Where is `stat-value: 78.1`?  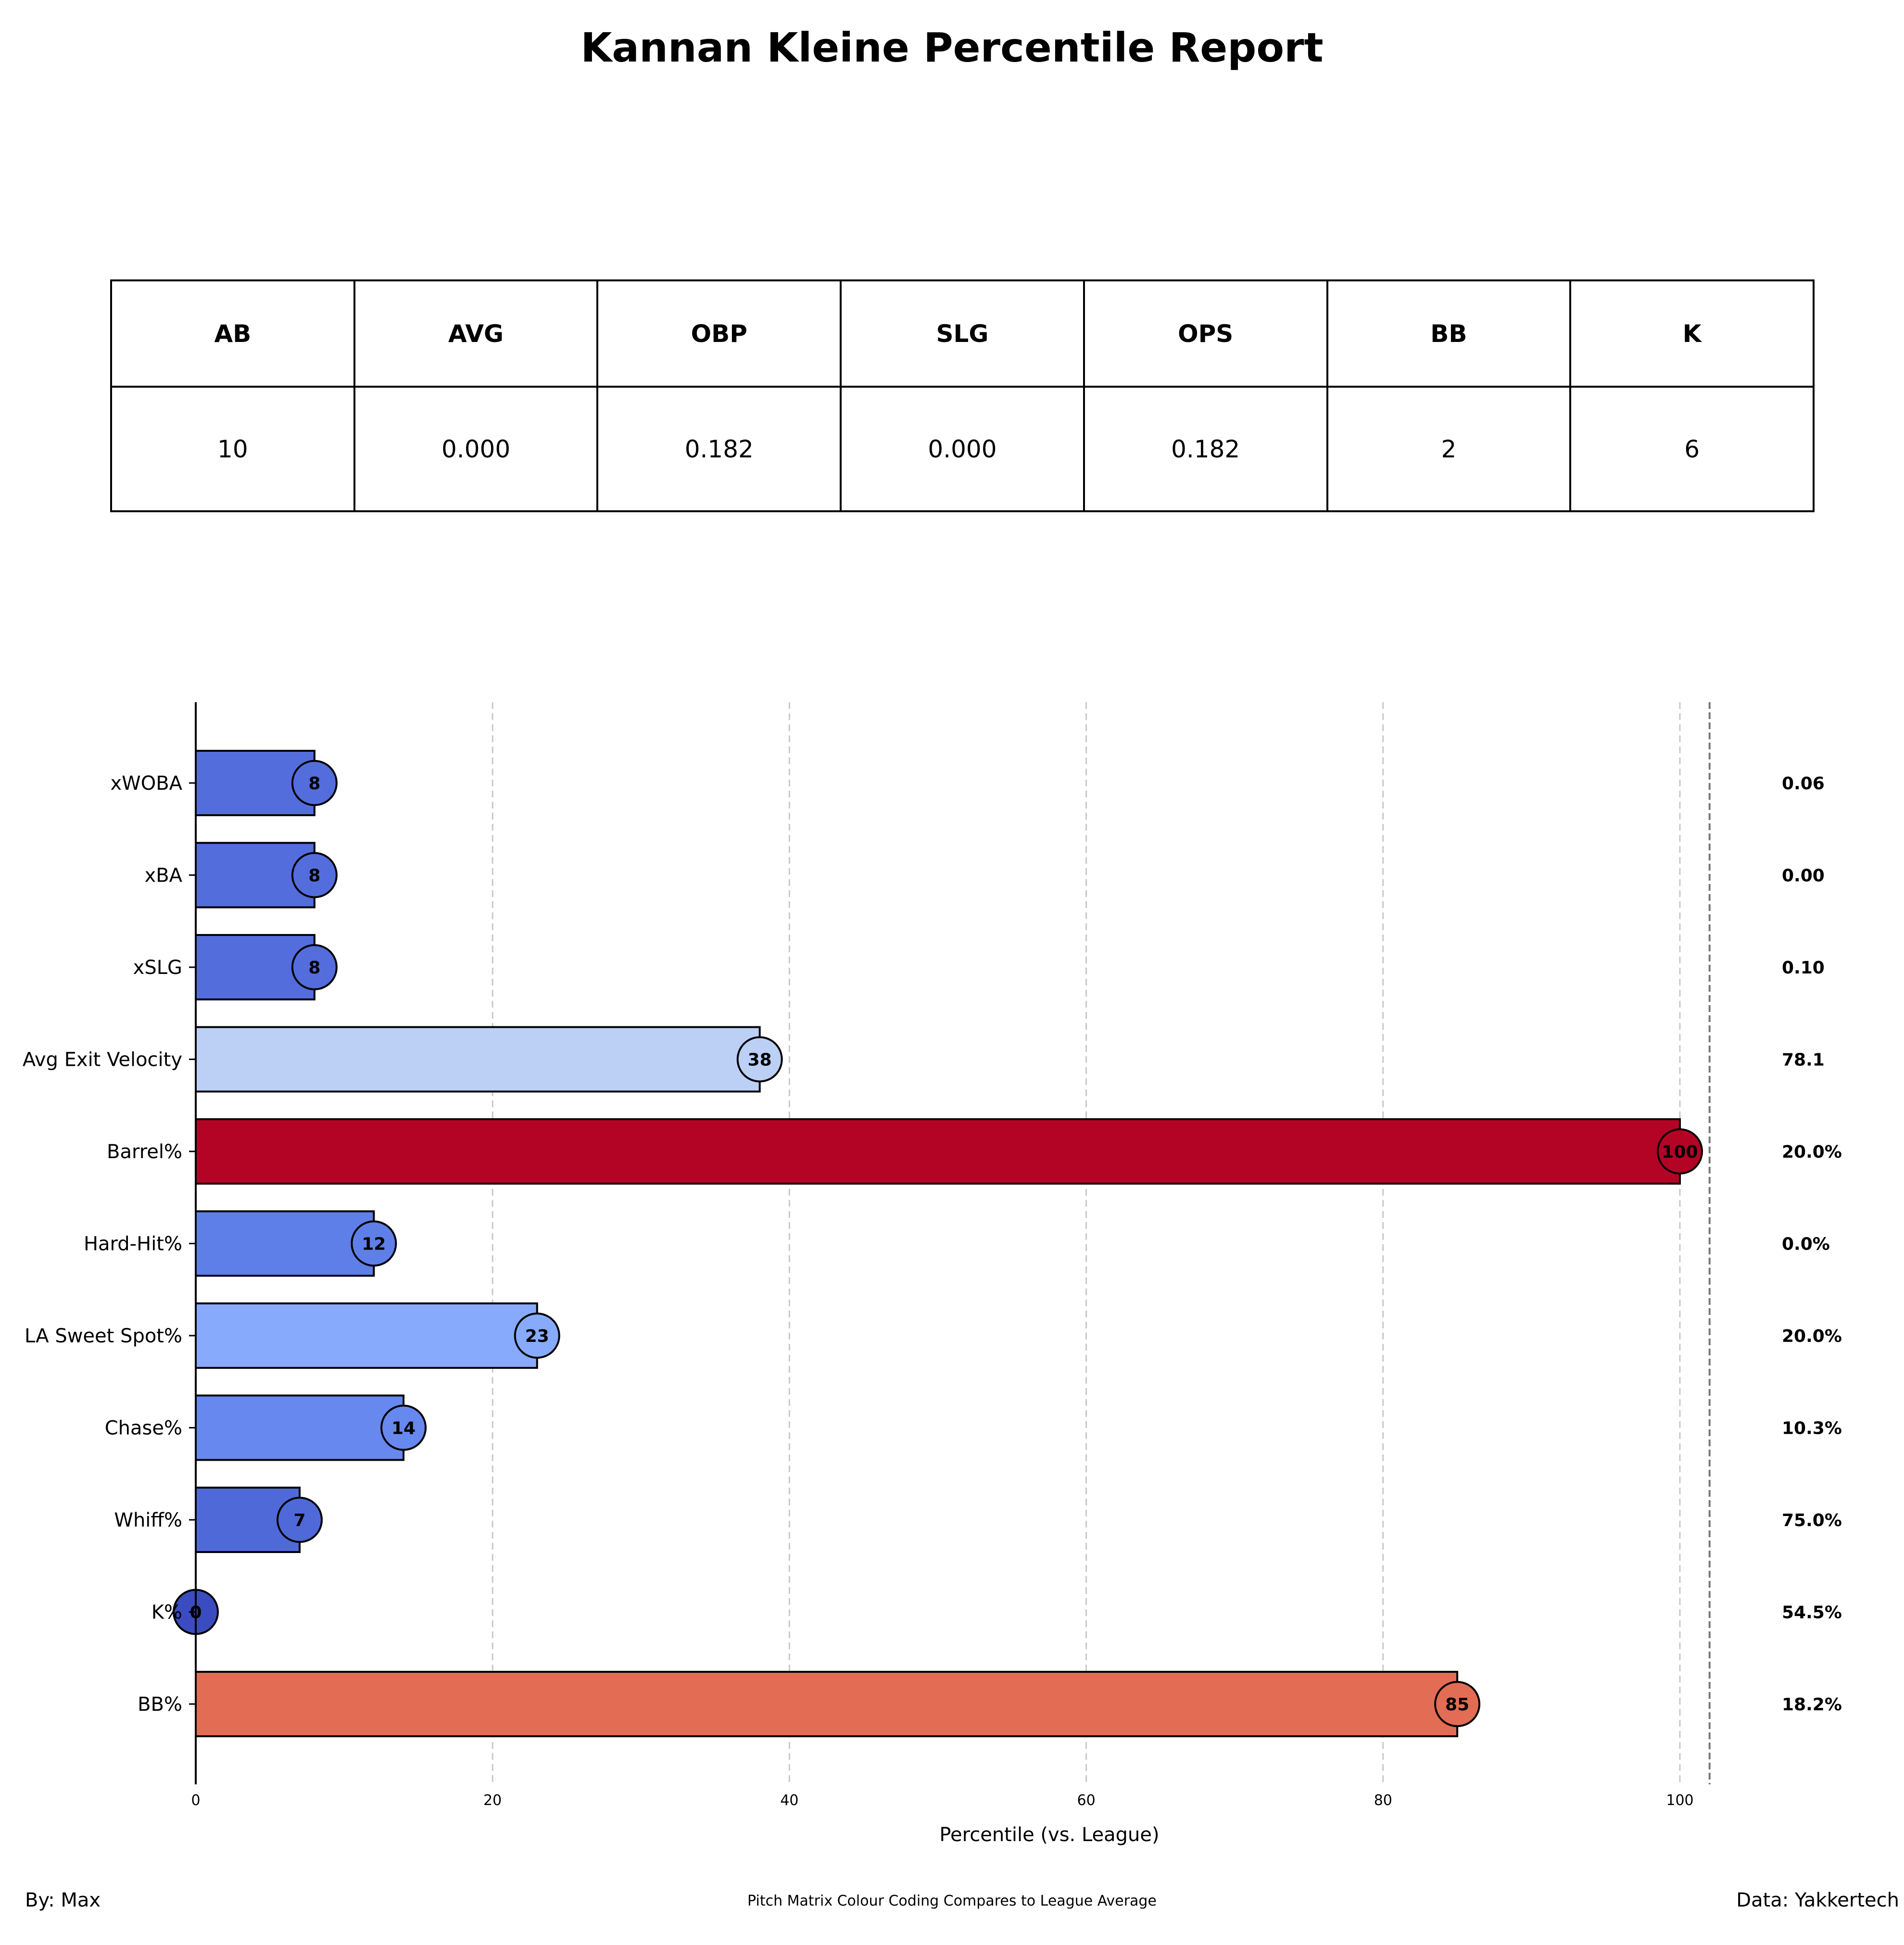
stat-value: 78.1 is located at coordinates (1803, 1060).